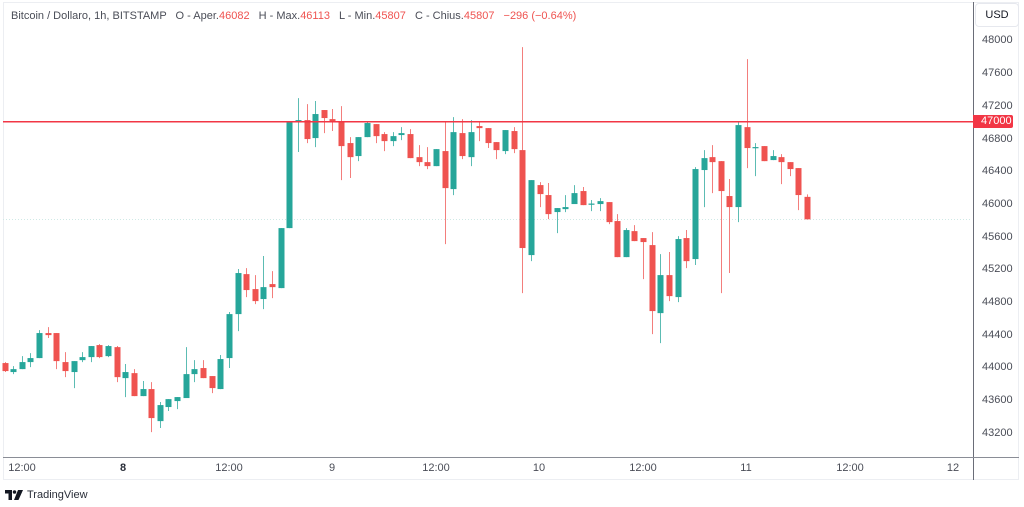 This screenshot has width=1024, height=507. I want to click on time-tick-day: 8, so click(123, 468).